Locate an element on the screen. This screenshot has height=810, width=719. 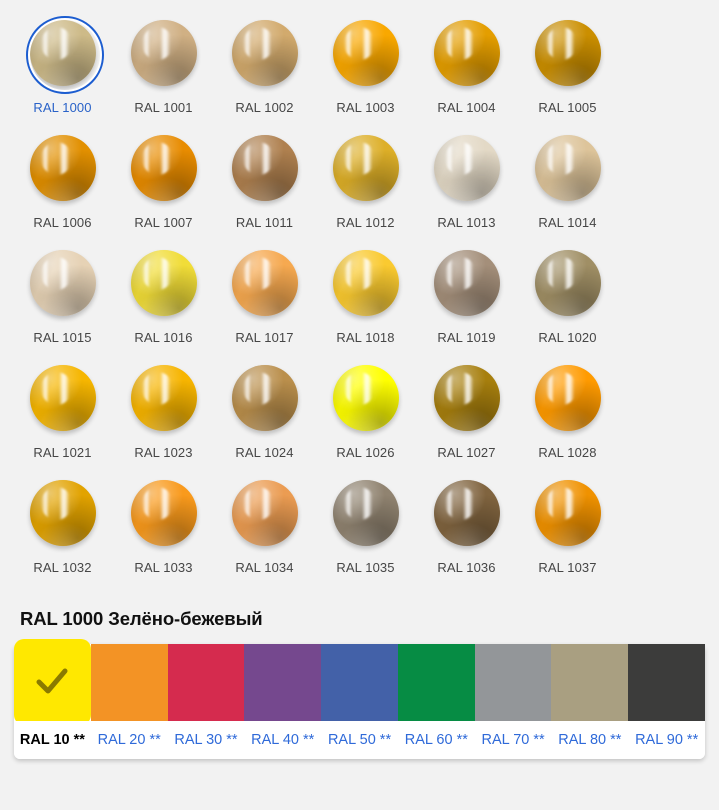
swatch-label: RAL 1019 is located at coordinates (466, 337).